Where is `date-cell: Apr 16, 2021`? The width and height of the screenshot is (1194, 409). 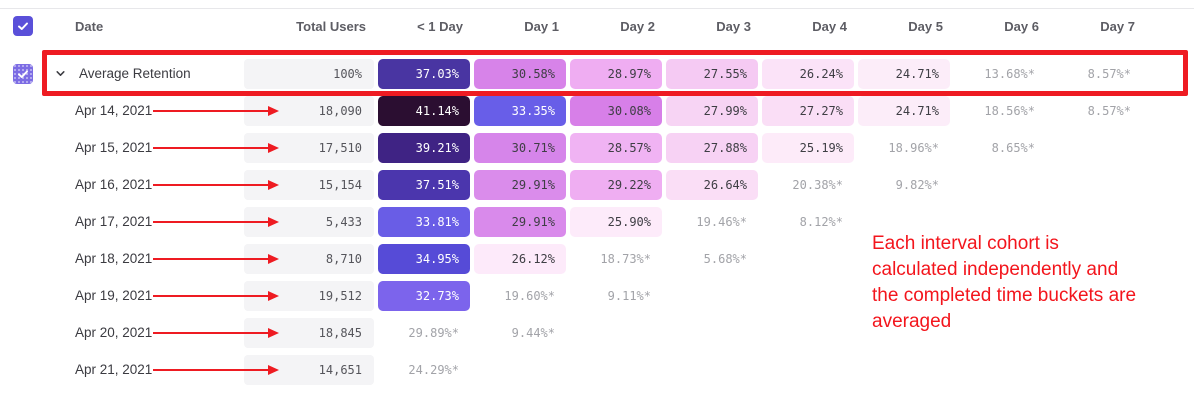
date-cell: Apr 16, 2021 is located at coordinates (144, 184).